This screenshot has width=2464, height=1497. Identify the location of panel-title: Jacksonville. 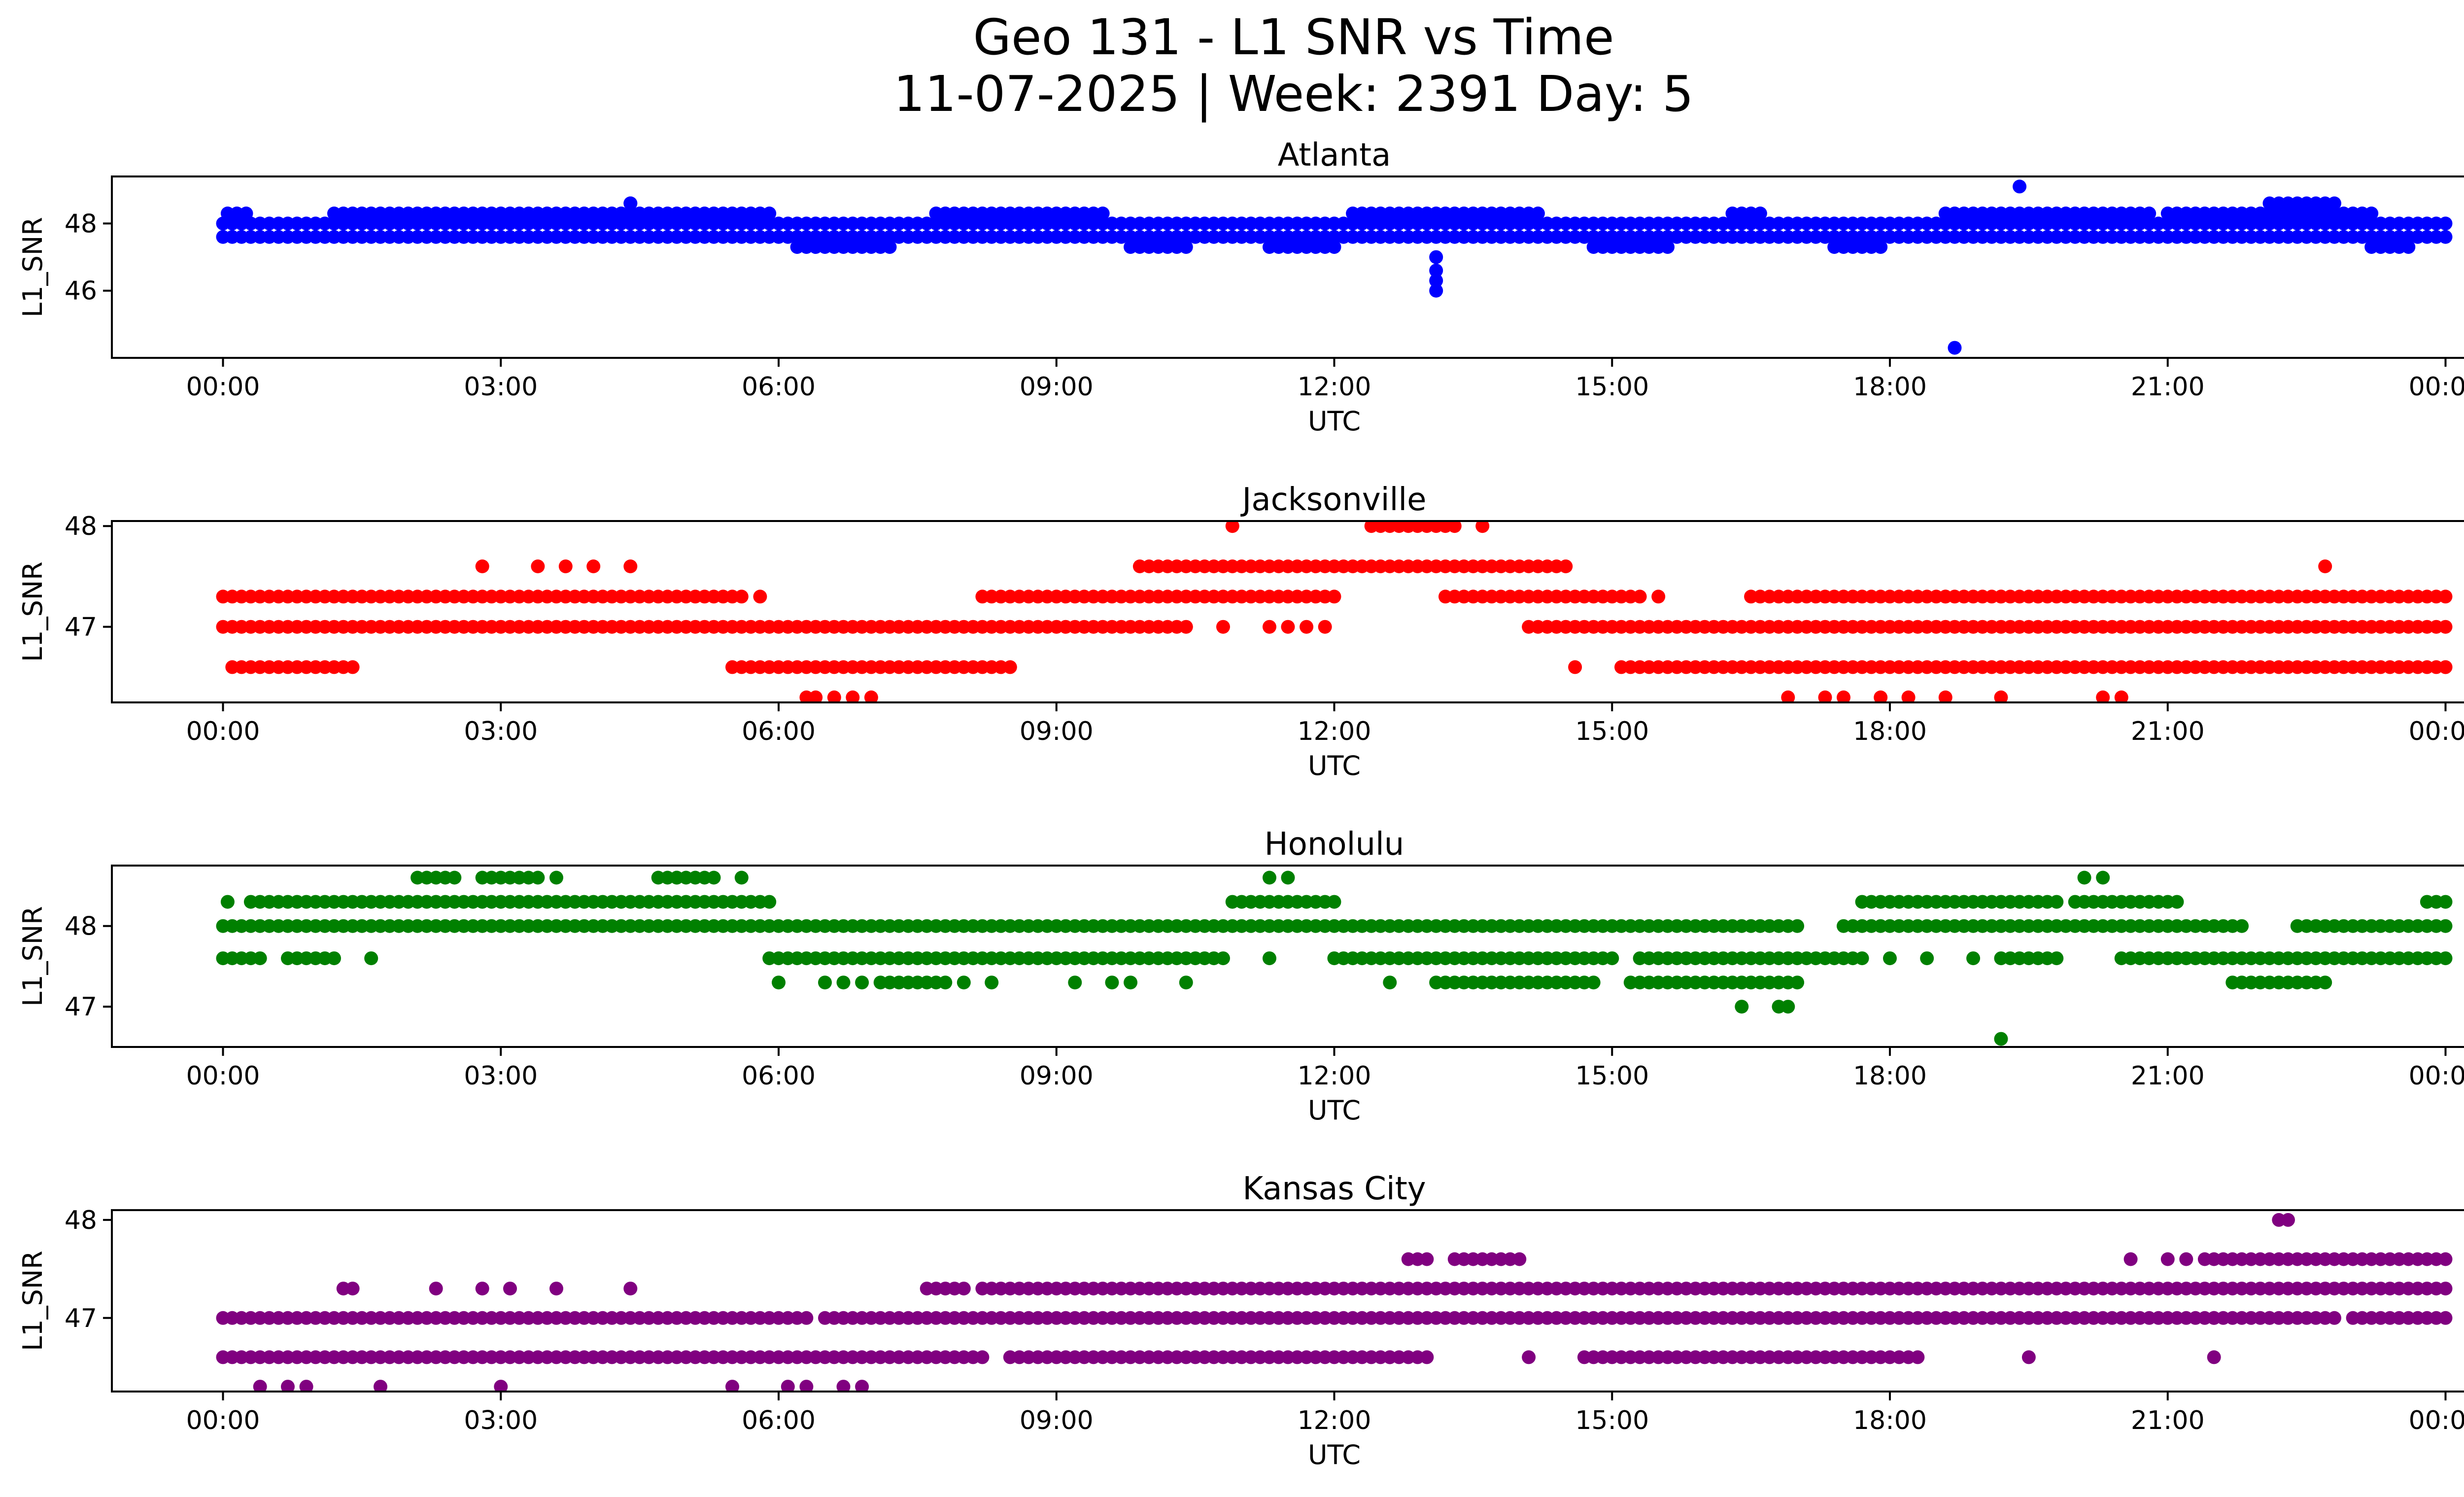
(1333, 500).